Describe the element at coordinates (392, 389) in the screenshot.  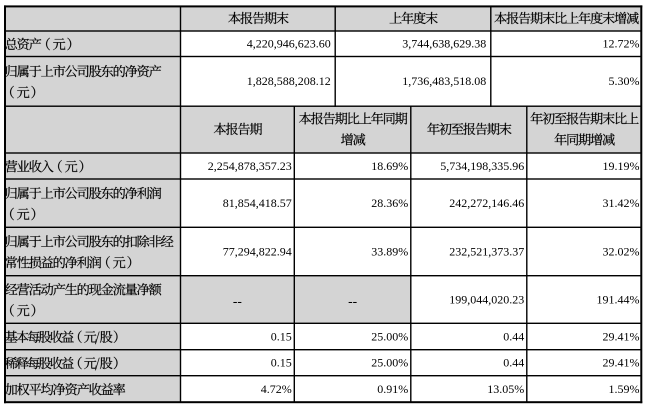
I see `svg-text: 0.91%` at that location.